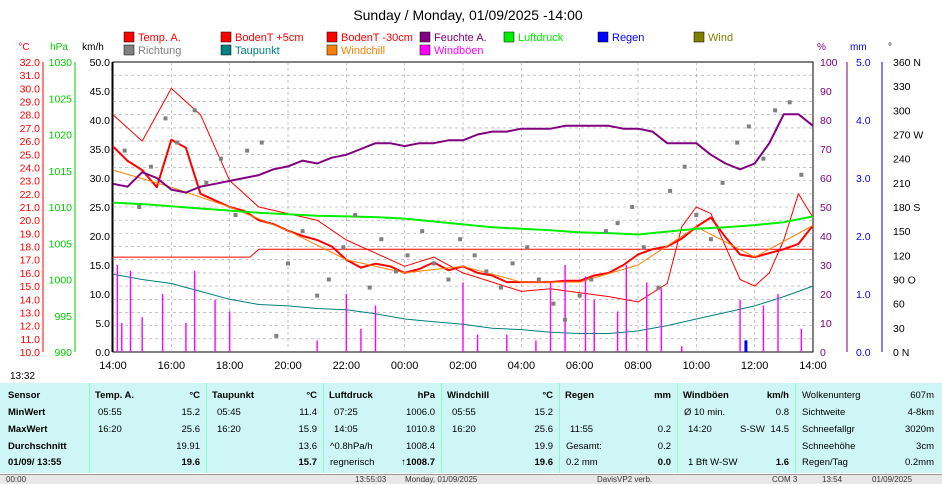 This screenshot has height=484, width=942. Describe the element at coordinates (863, 353) in the screenshot. I see `tick-rain: 0.0` at that location.